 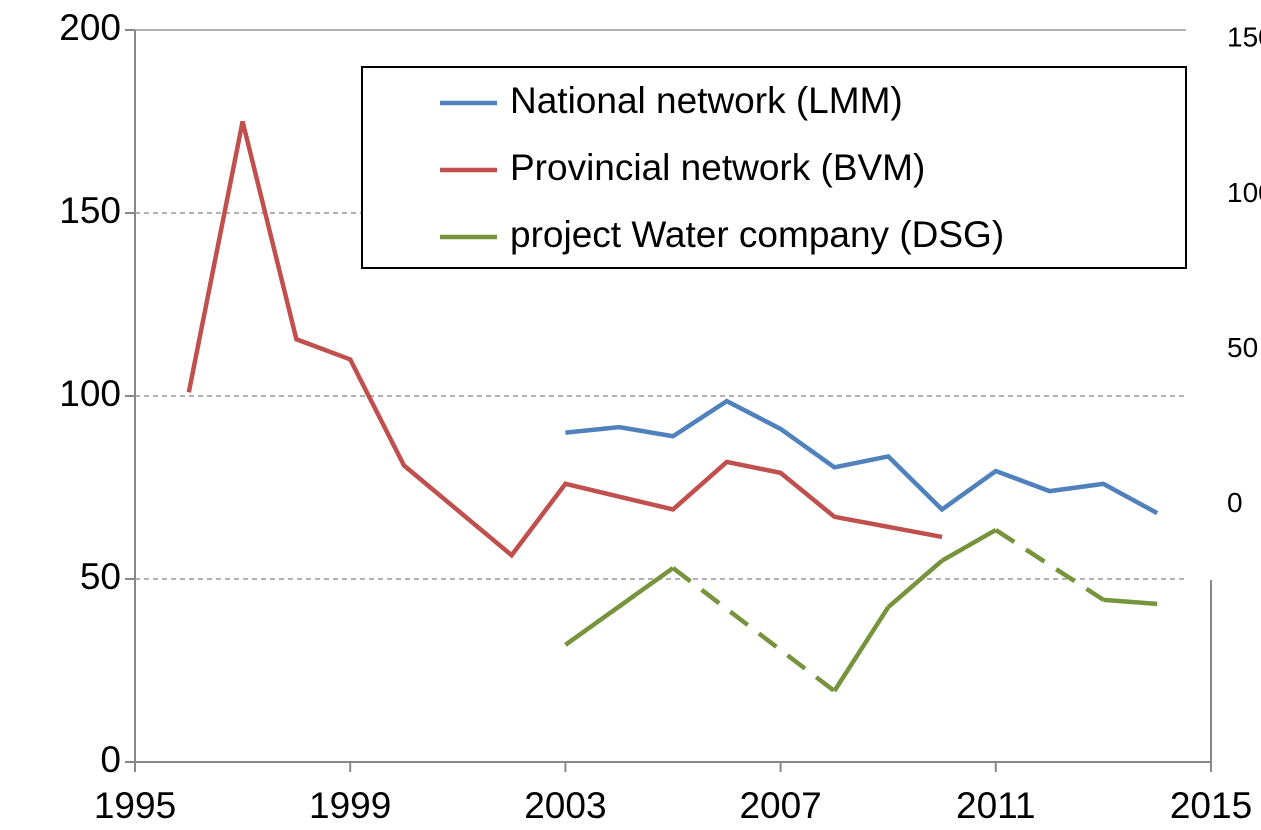 I want to click on y-tick-label: 200, so click(x=90, y=27).